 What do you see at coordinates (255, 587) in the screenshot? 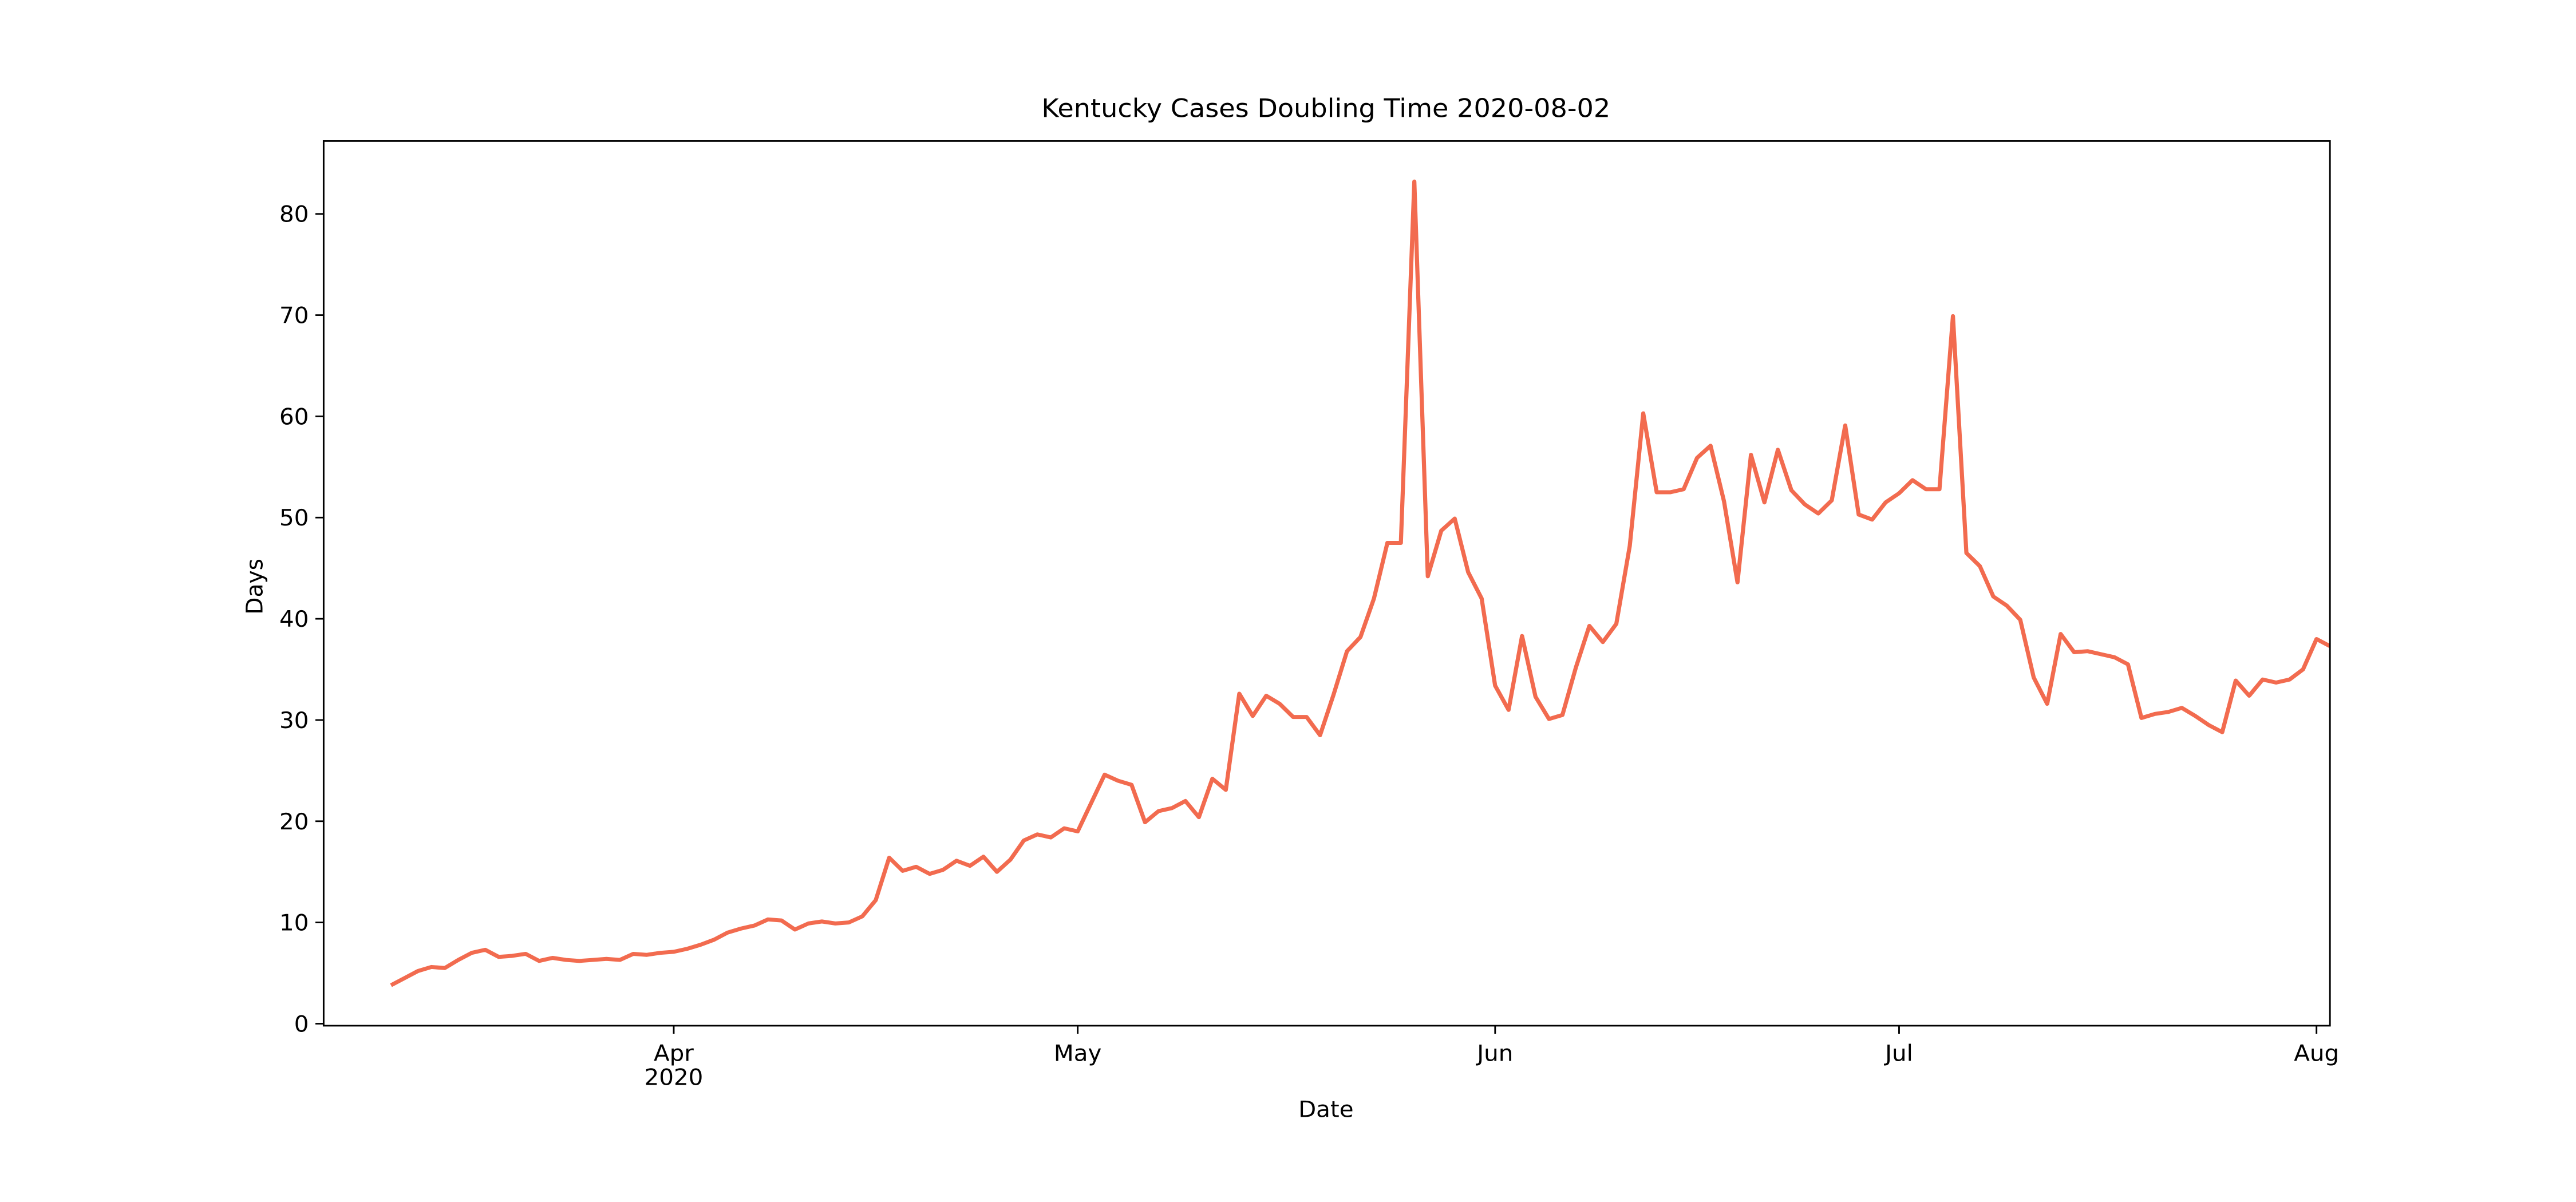
I see `y-axis-label: Days` at bounding box center [255, 587].